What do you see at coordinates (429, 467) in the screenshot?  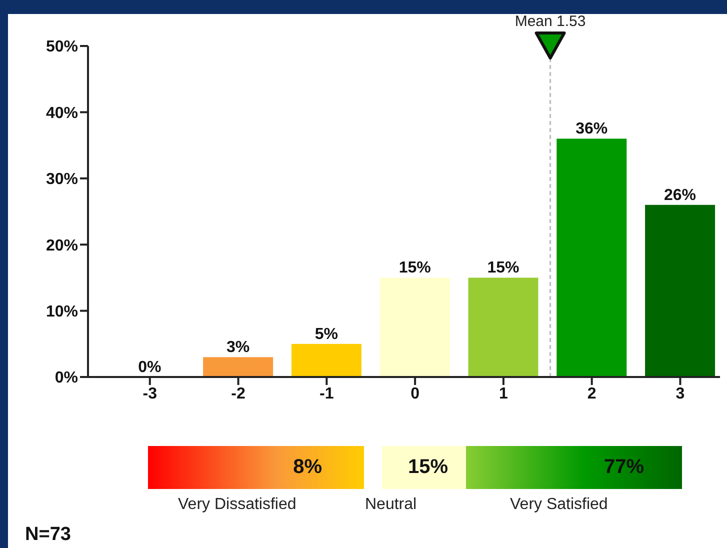 I see `text: 15%` at bounding box center [429, 467].